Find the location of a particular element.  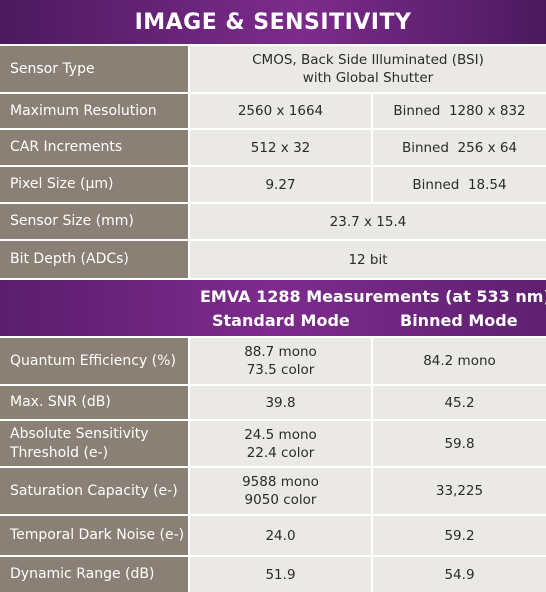

measurement-value-binned: 45.2 is located at coordinates (459, 402).